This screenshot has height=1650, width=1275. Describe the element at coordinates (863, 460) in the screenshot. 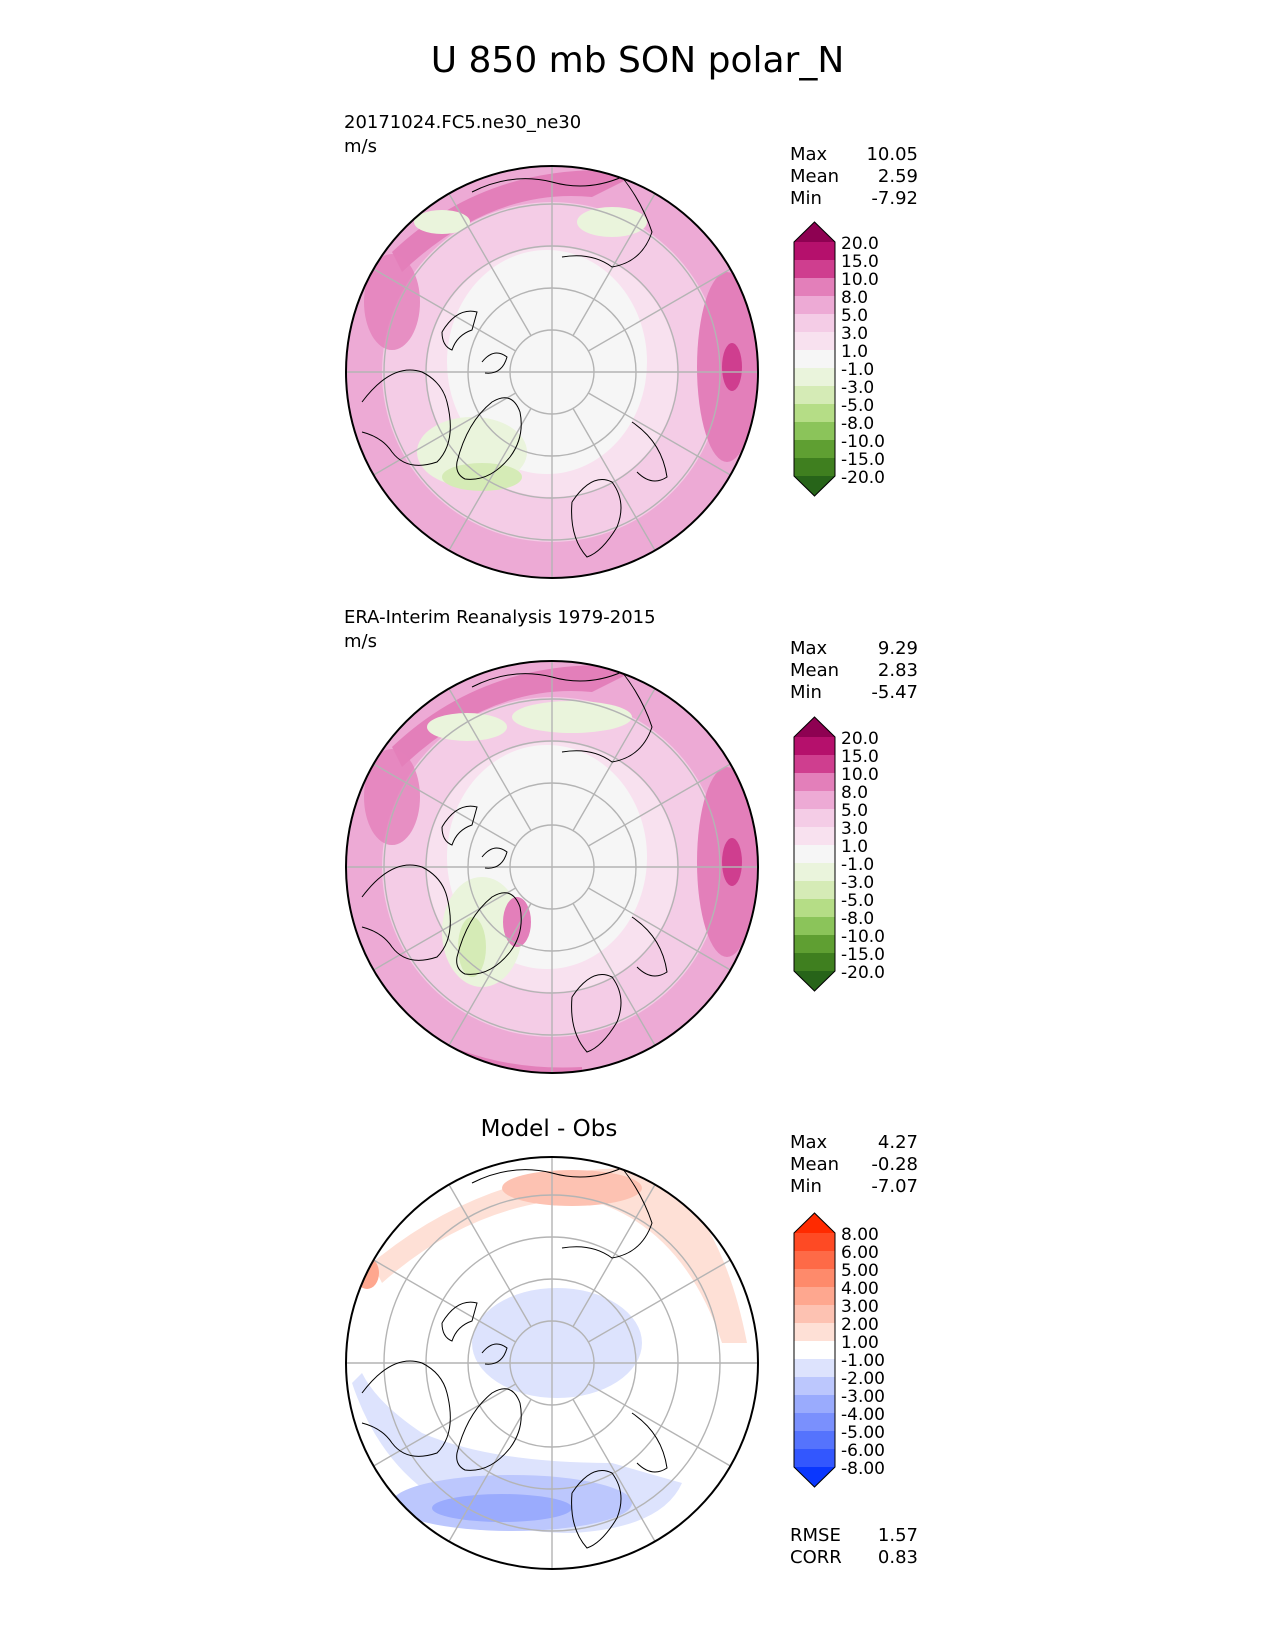

I see `colorbar-tick-label: -15.0` at that location.